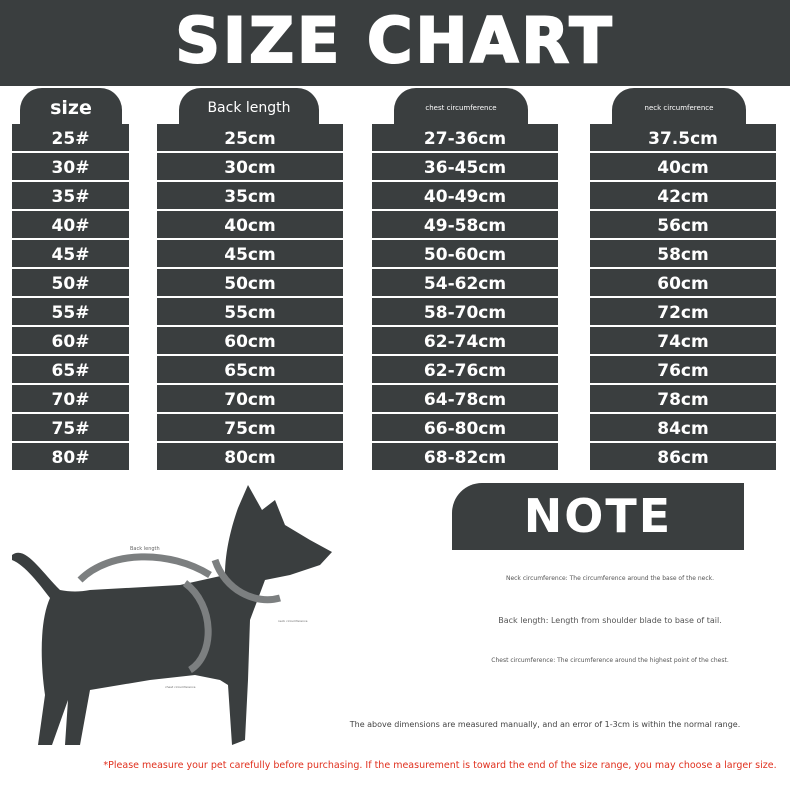  What do you see at coordinates (70, 398) in the screenshot?
I see `table-cell: 70#` at bounding box center [70, 398].